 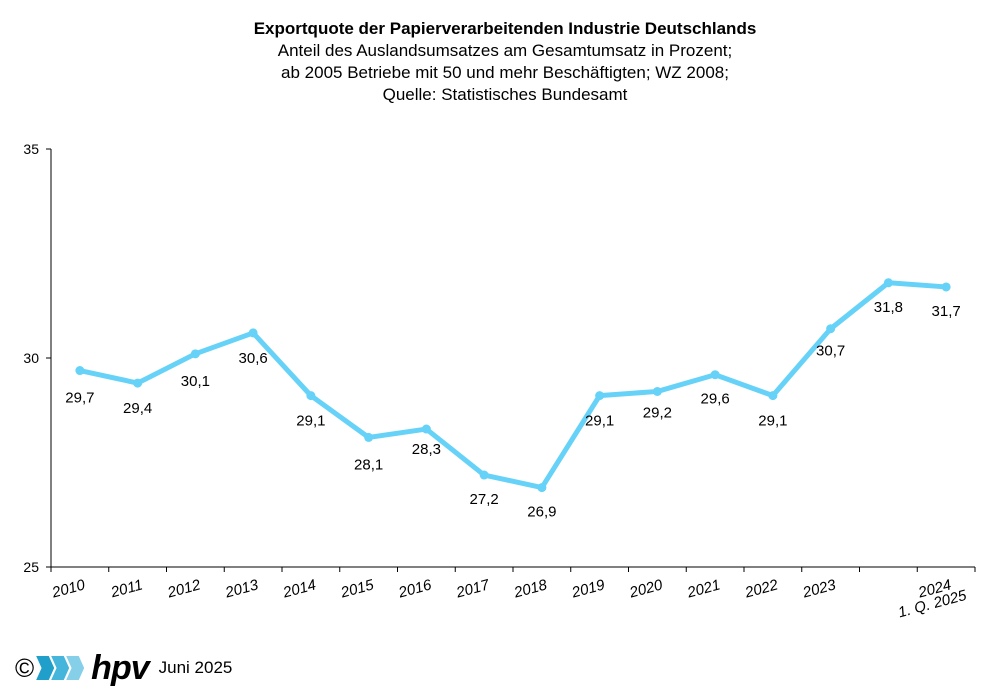 I want to click on x-tick-label-group: 2015, so click(x=357, y=588).